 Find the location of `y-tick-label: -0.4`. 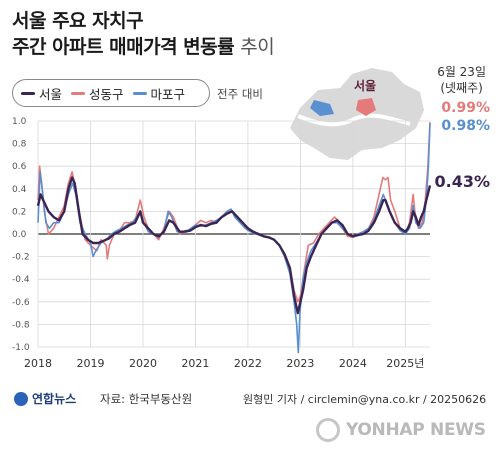

y-tick-label: -0.4 is located at coordinates (21, 280).